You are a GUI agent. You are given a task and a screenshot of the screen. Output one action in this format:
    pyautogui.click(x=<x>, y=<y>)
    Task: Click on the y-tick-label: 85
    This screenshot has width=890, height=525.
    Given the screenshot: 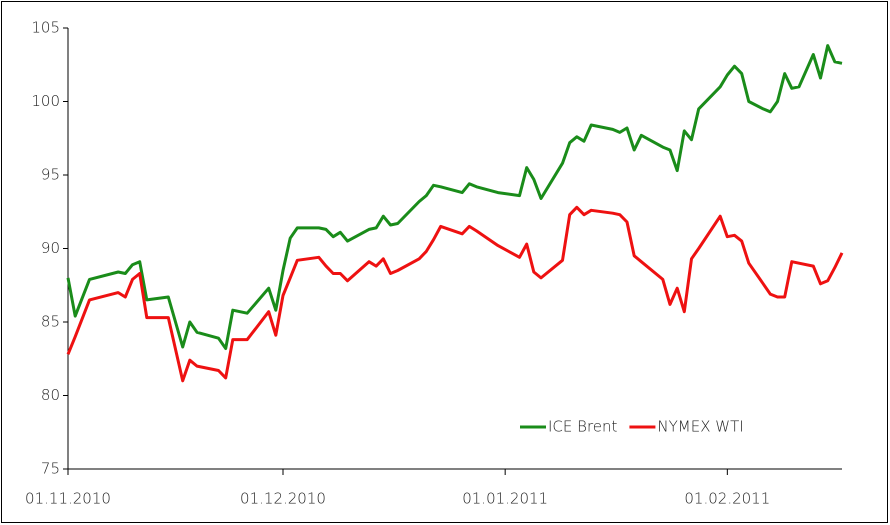 What is the action you would take?
    pyautogui.click(x=50, y=322)
    